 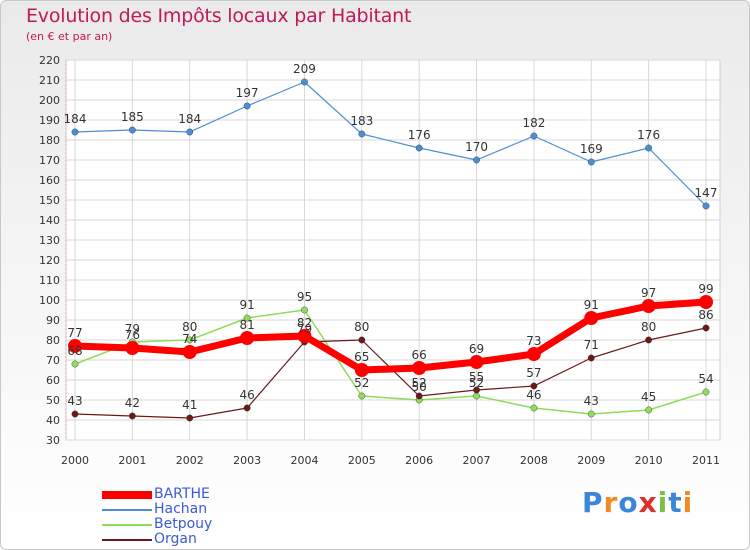 I want to click on x-tick-label: 2010, so click(x=649, y=460).